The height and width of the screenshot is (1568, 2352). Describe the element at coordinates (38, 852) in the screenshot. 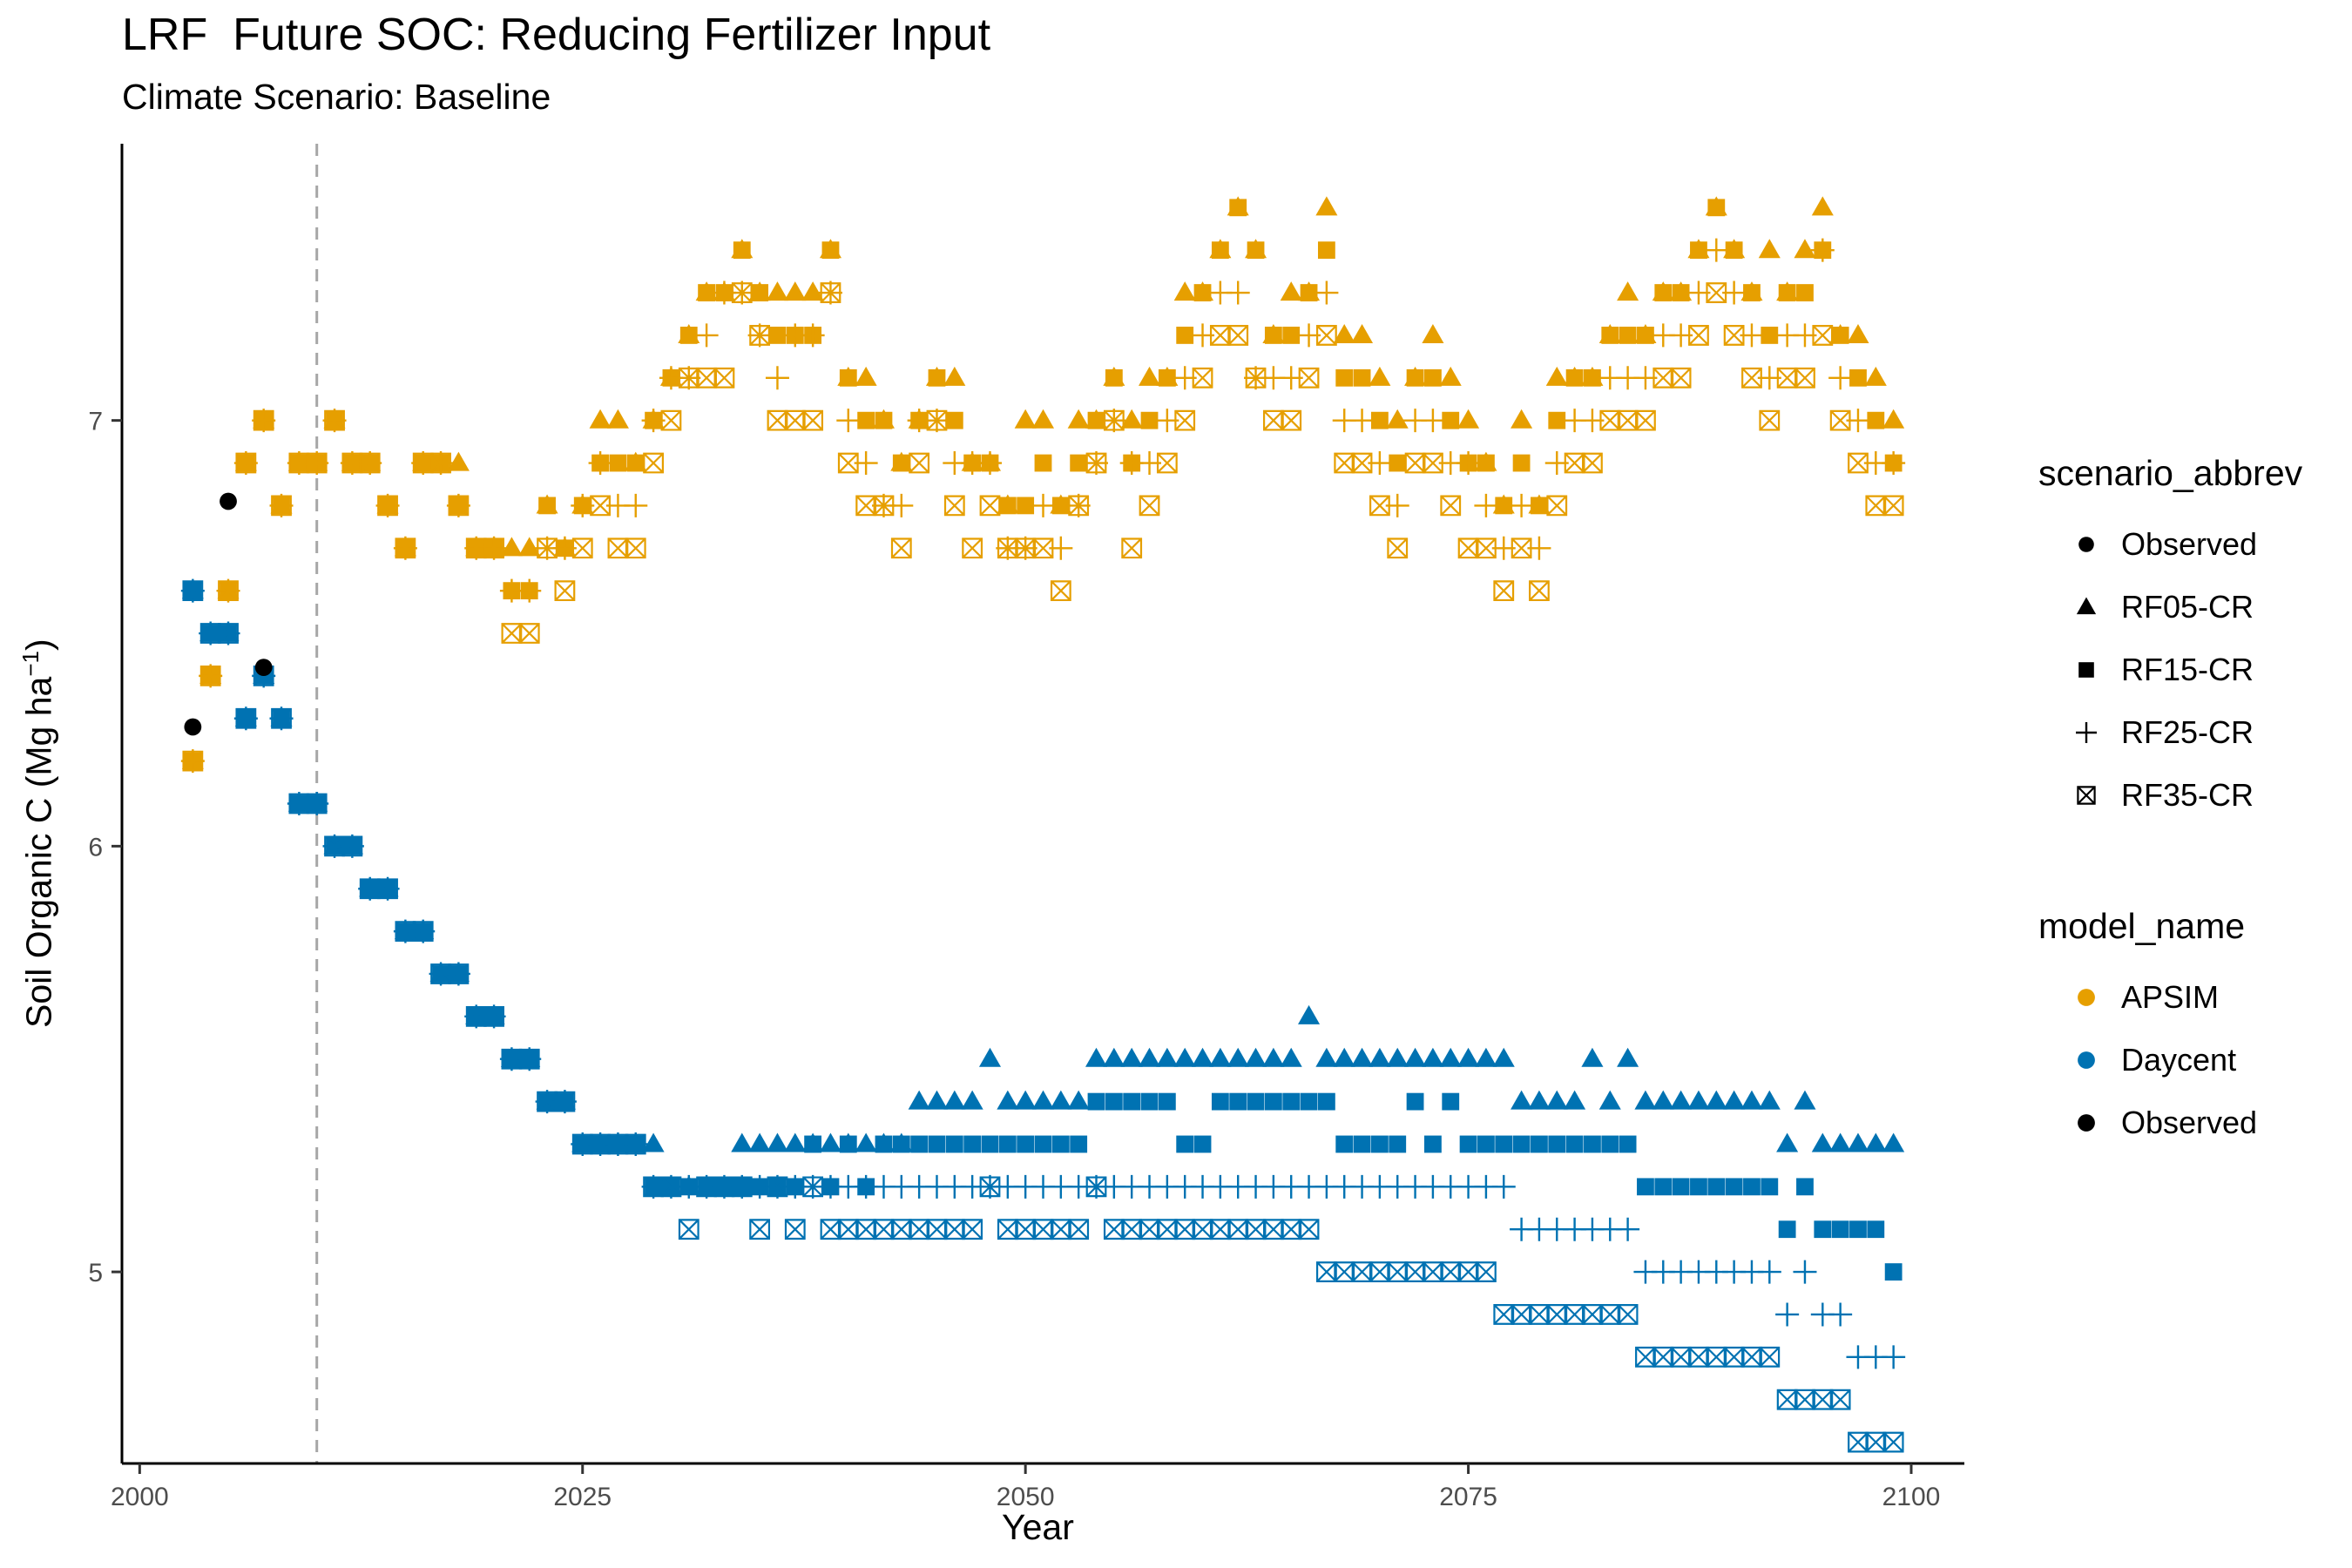

I see `y-axis-label-text: Soil Organic C (Mg ha` at that location.